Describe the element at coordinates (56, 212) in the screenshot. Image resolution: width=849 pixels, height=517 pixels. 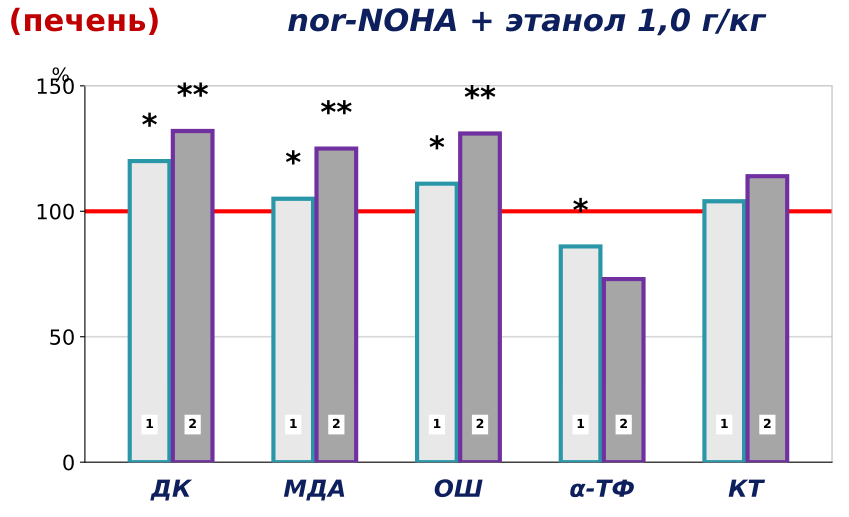
I see `y-tick-label: 100` at that location.